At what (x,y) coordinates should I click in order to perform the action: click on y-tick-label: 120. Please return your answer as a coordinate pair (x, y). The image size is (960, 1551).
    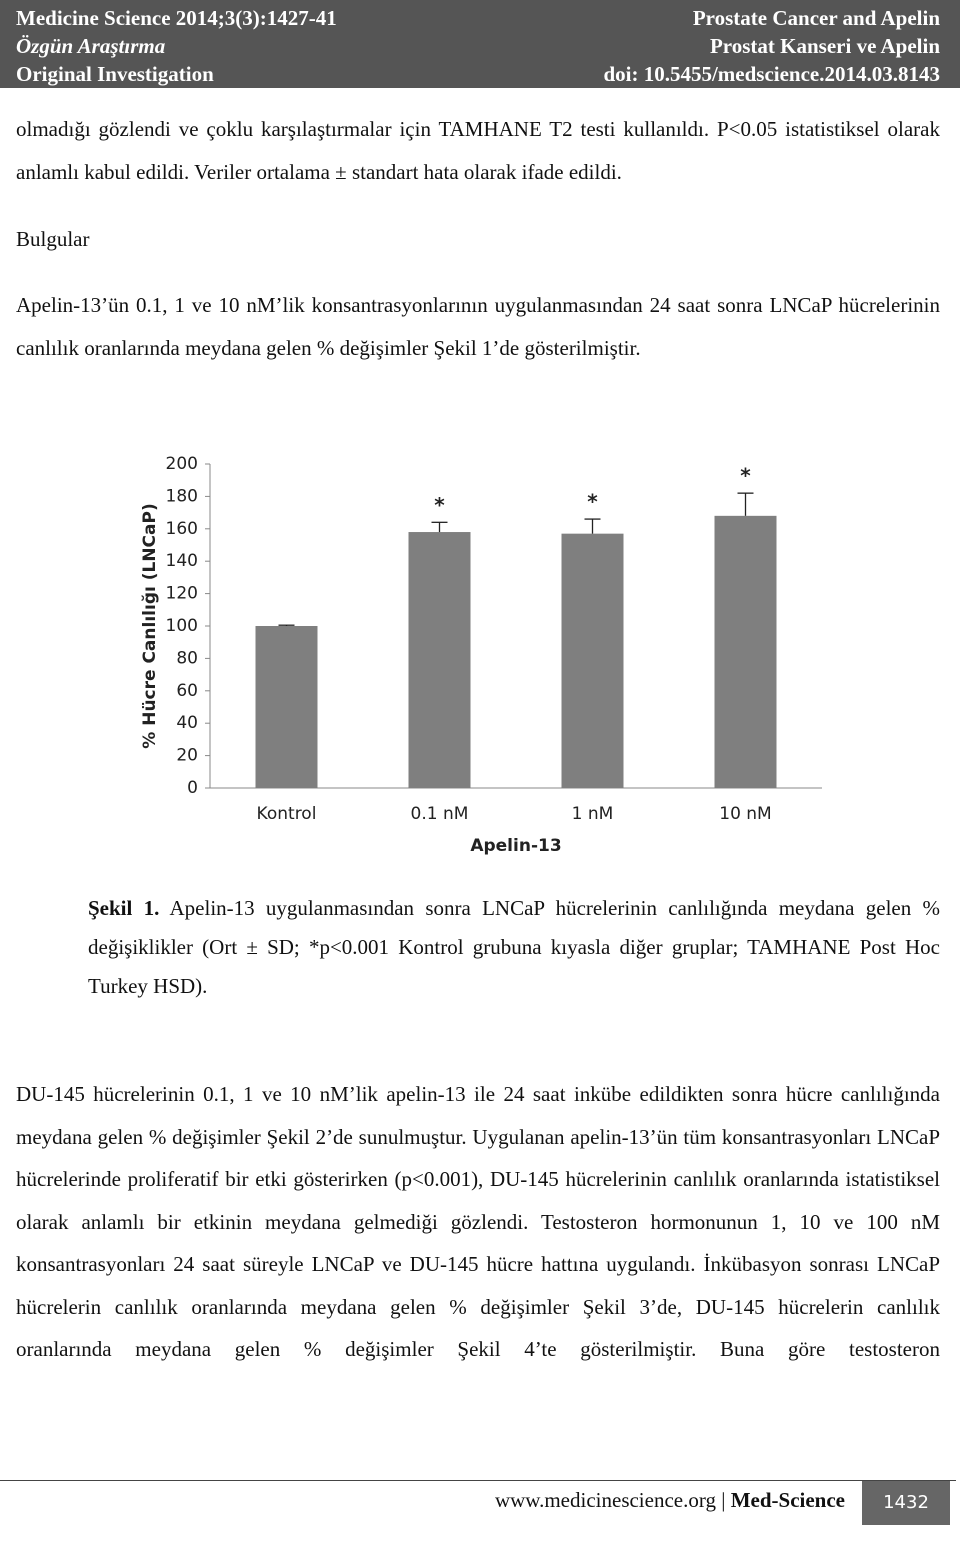
    Looking at the image, I should click on (182, 594).